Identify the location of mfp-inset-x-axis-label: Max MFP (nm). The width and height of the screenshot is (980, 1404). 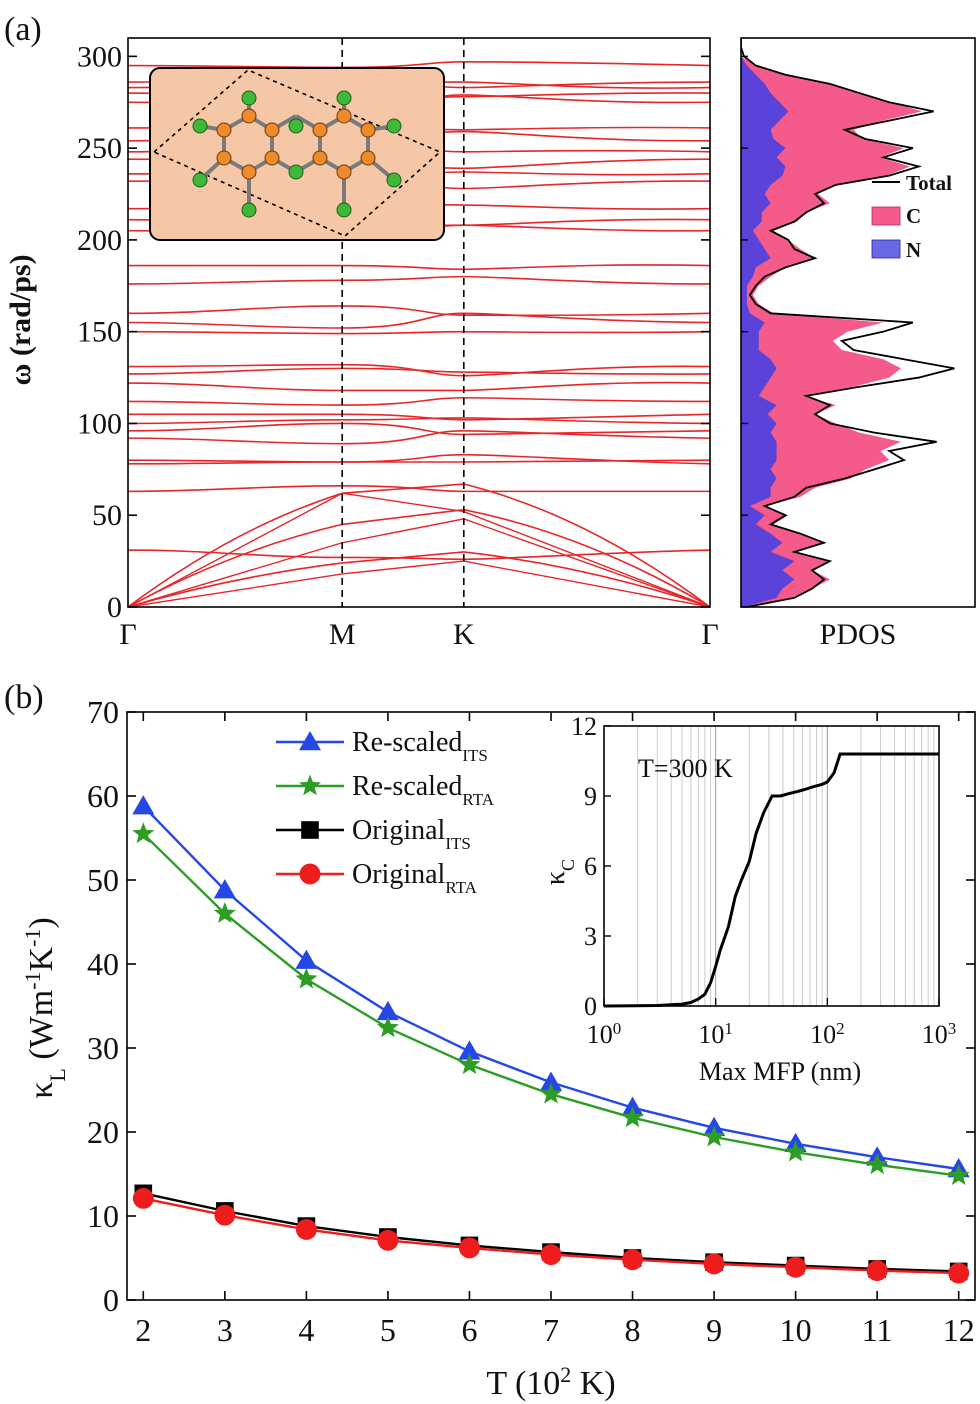
(780, 1071).